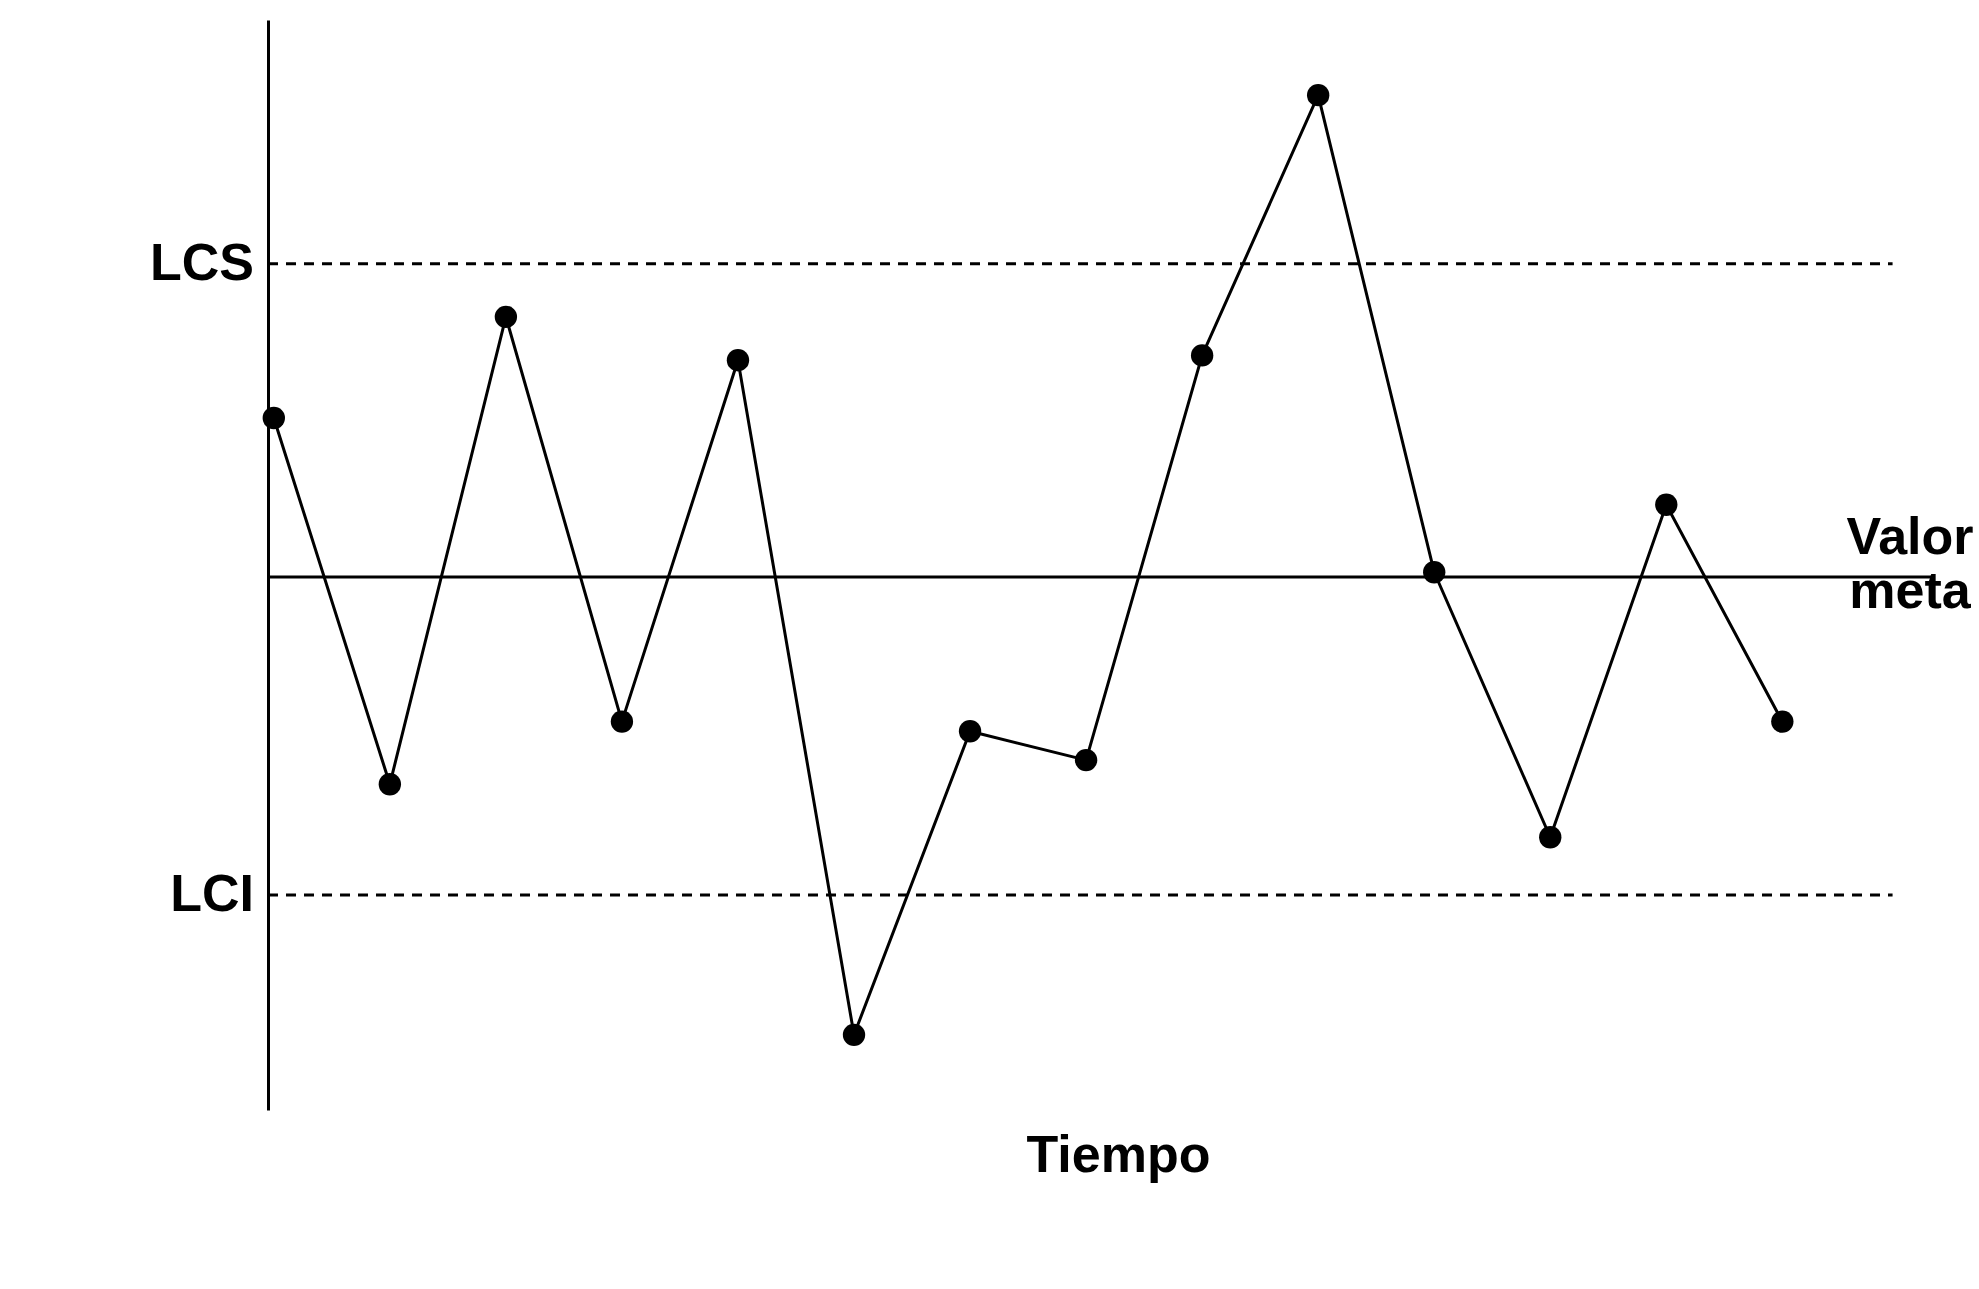 This screenshot has height=1289, width=1979. Describe the element at coordinates (1118, 1153) in the screenshot. I see `x-axis-title: Tiempo` at that location.